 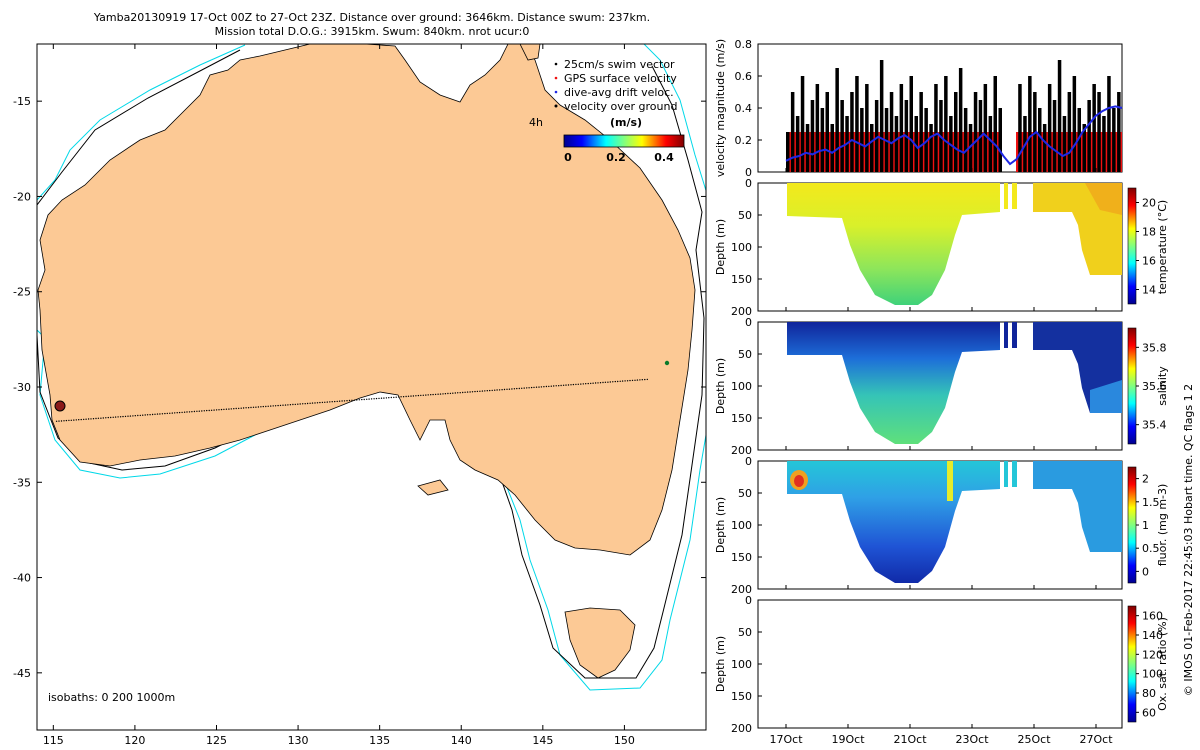 I want to click on map-x-tick-label: 135, so click(x=379, y=740).